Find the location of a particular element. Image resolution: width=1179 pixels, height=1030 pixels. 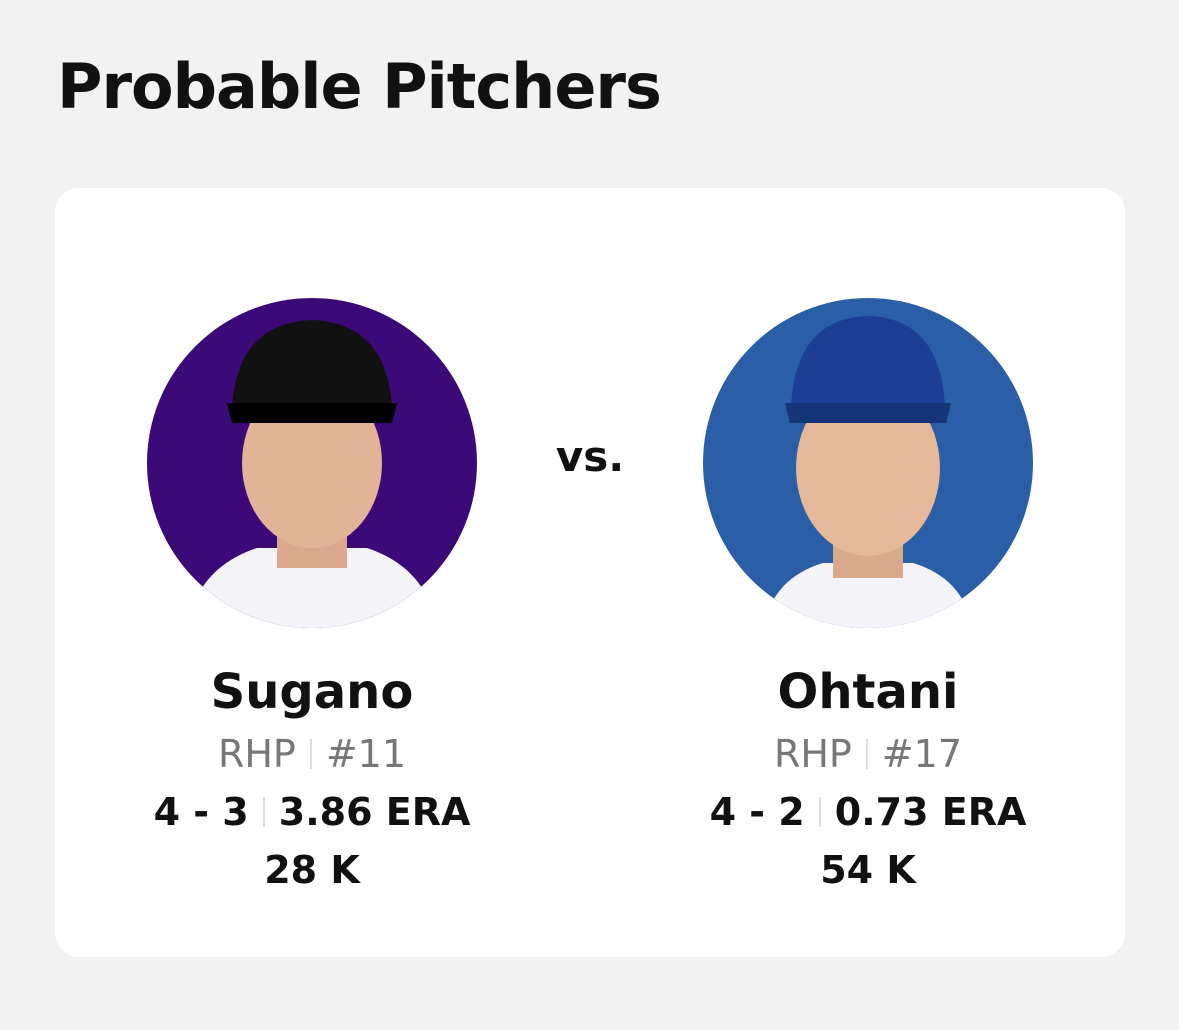

pitcher-stats: 4 - 2 0.73 ERA is located at coordinates (868, 812).